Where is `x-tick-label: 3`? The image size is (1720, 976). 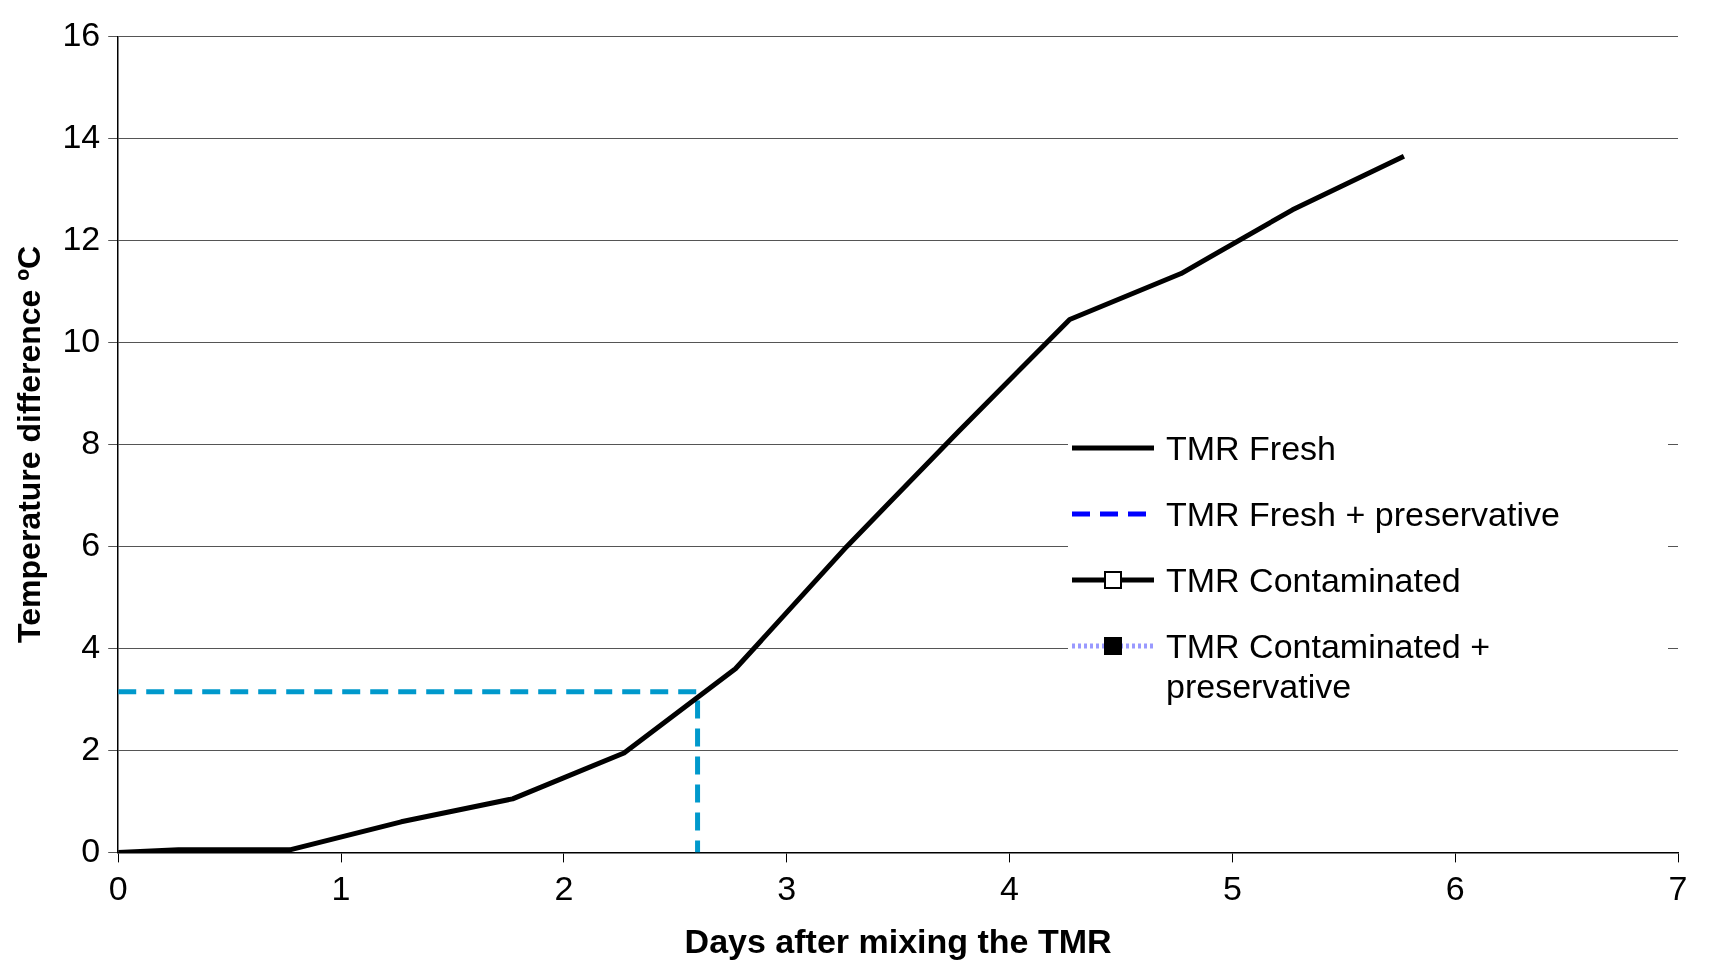
x-tick-label: 3 is located at coordinates (787, 888).